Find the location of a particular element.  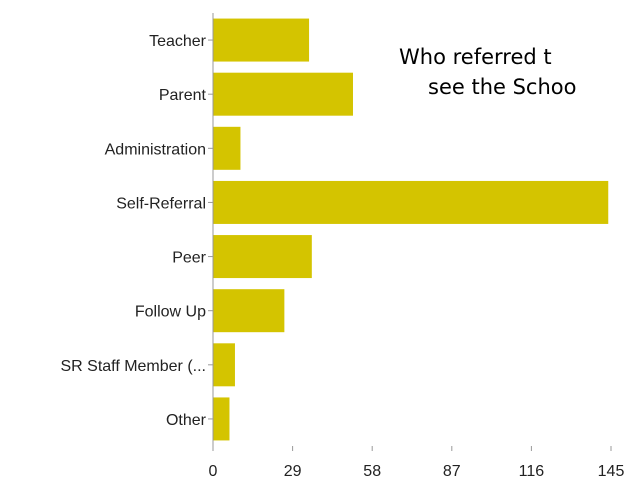

category-label-parent: Parent is located at coordinates (183, 95).